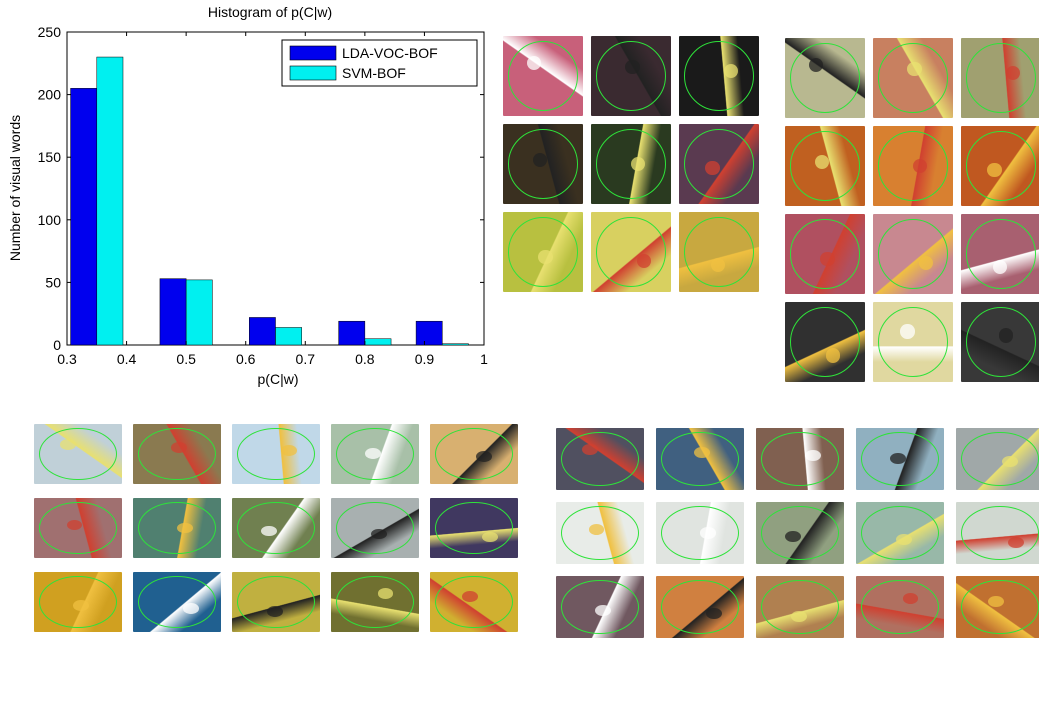 This screenshot has height=702, width=1039. Describe the element at coordinates (306, 359) in the screenshot. I see `x-tick-label: 0.7` at that location.